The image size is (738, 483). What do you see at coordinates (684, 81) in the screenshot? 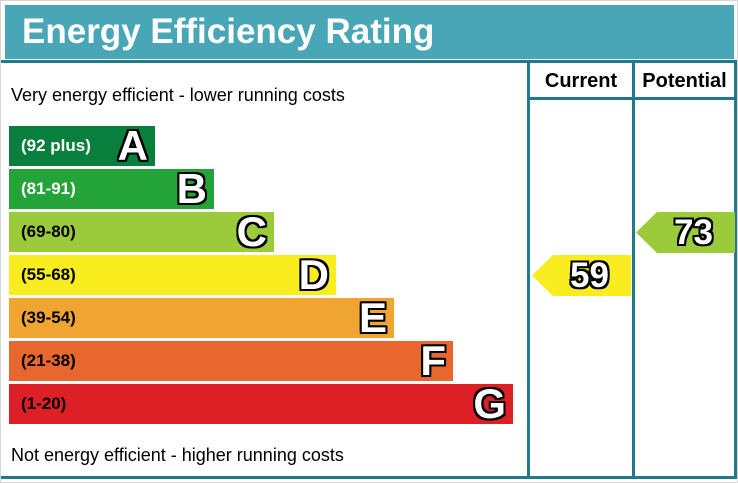
I see `potential-column-header: Potential` at bounding box center [684, 81].